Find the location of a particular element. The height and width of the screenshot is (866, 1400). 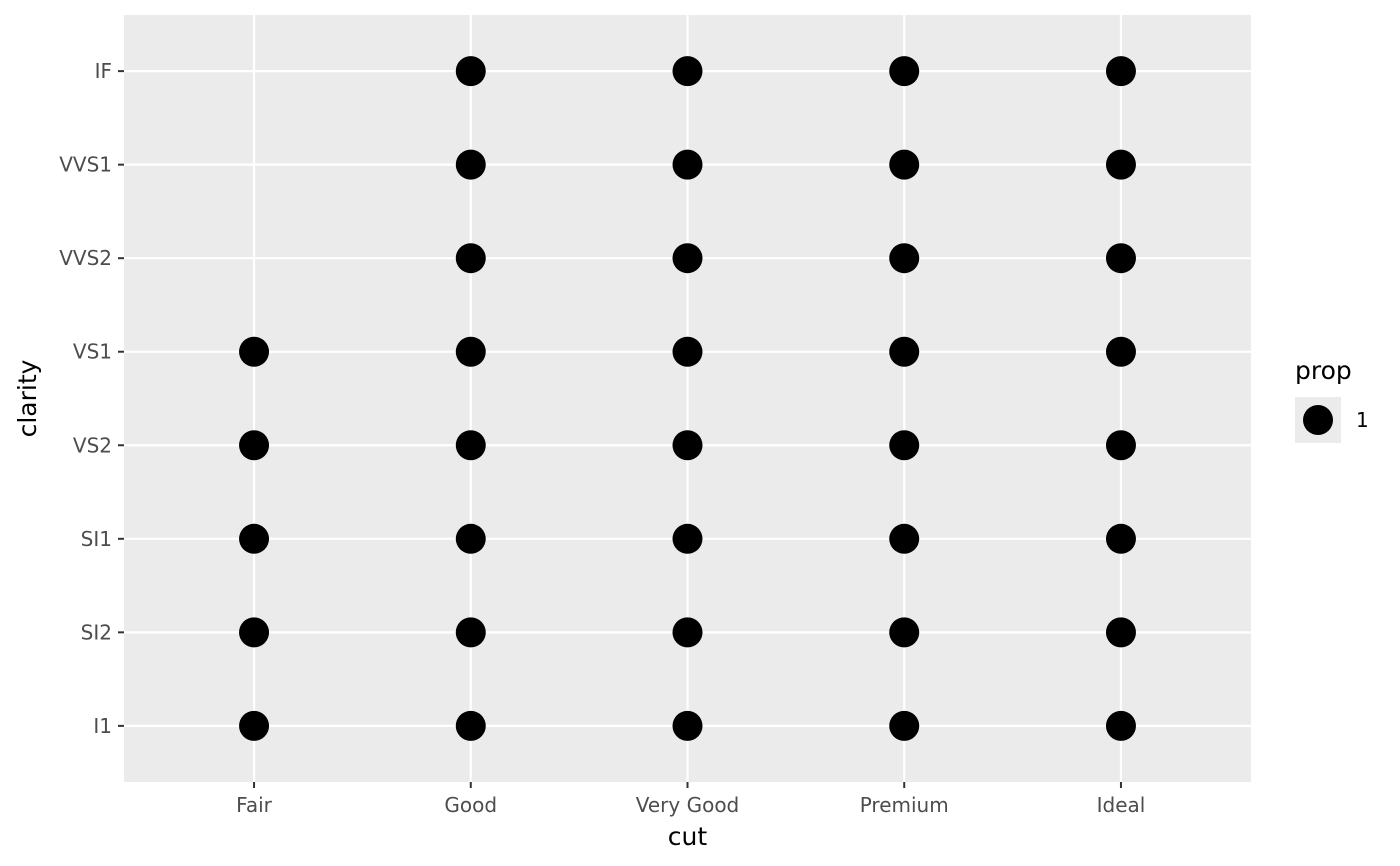

point-good-if is located at coordinates (470, 71).